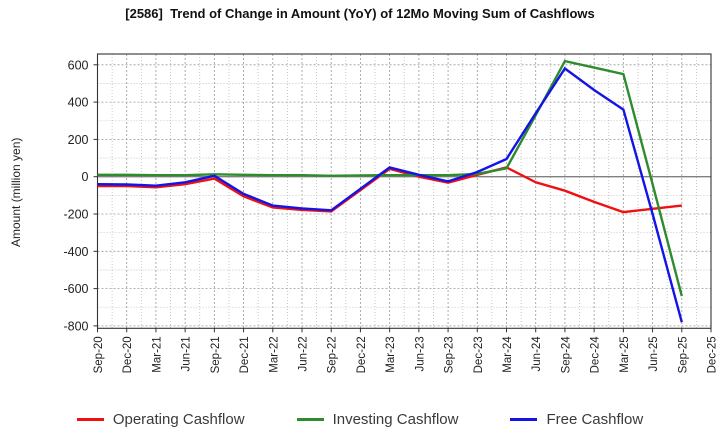 This screenshot has height=440, width=720. Describe the element at coordinates (75, 326) in the screenshot. I see `y-tick-label: -800` at that location.